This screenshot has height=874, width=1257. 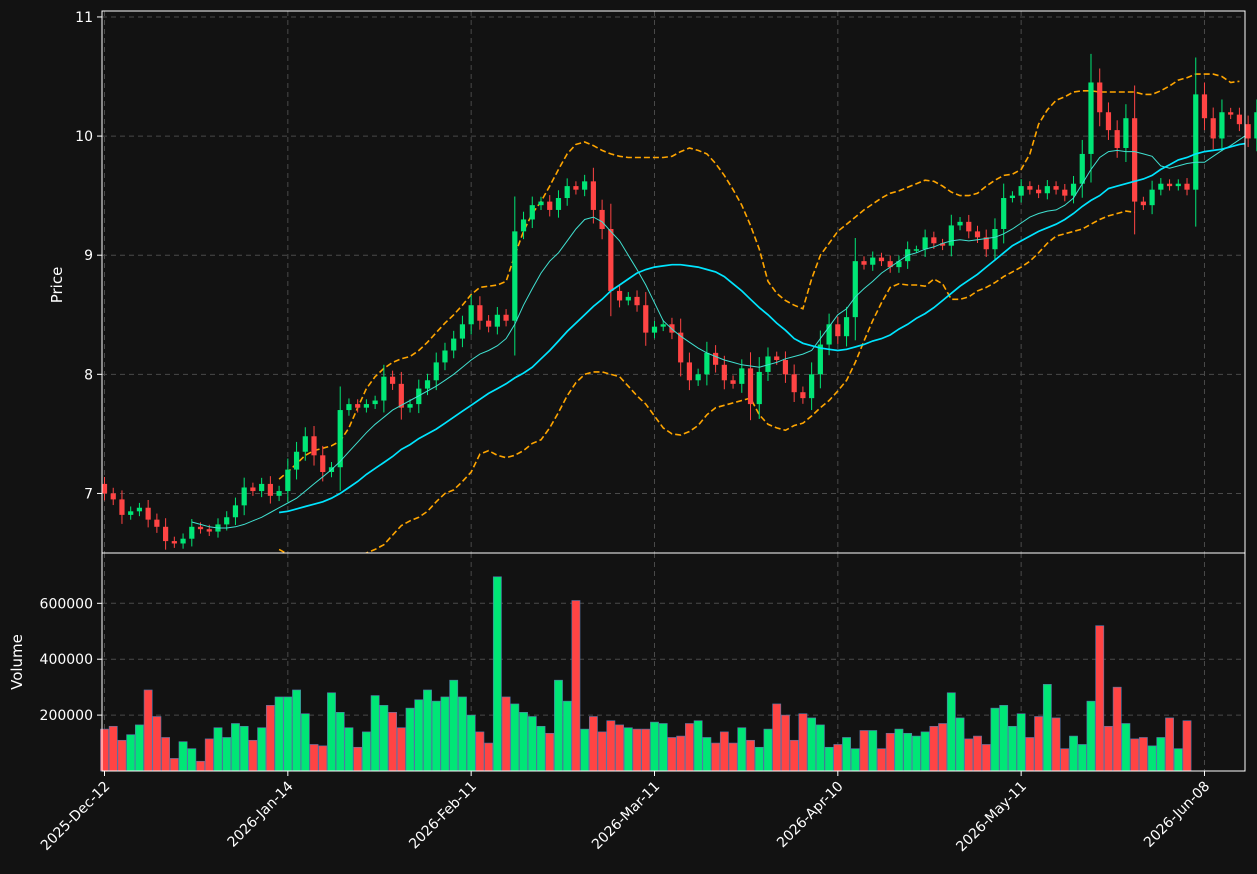 What do you see at coordinates (17, 662) in the screenshot?
I see `volume-axis-title: Volume` at bounding box center [17, 662].